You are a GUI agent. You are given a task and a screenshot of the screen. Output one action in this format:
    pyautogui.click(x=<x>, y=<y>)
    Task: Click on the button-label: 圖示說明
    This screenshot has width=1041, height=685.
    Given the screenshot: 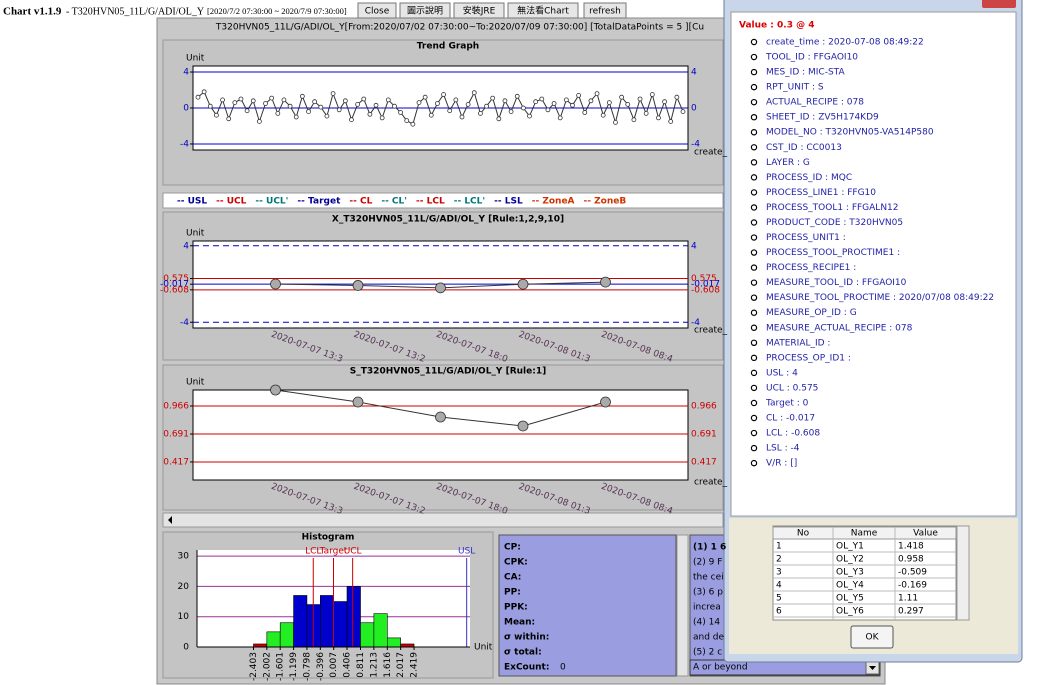 What is the action you would take?
    pyautogui.click(x=425, y=11)
    